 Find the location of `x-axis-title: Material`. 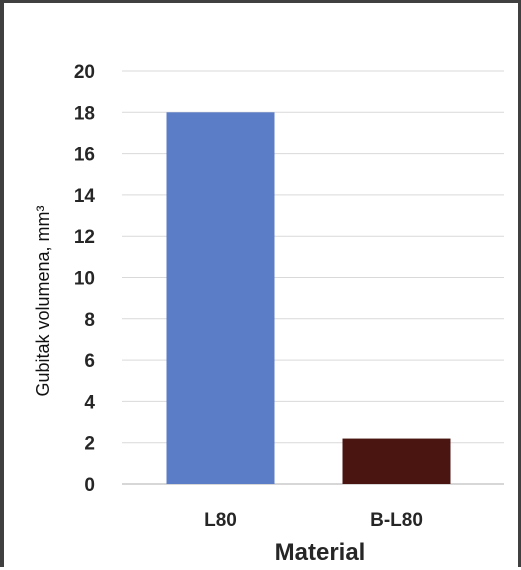

x-axis-title: Material is located at coordinates (320, 552).